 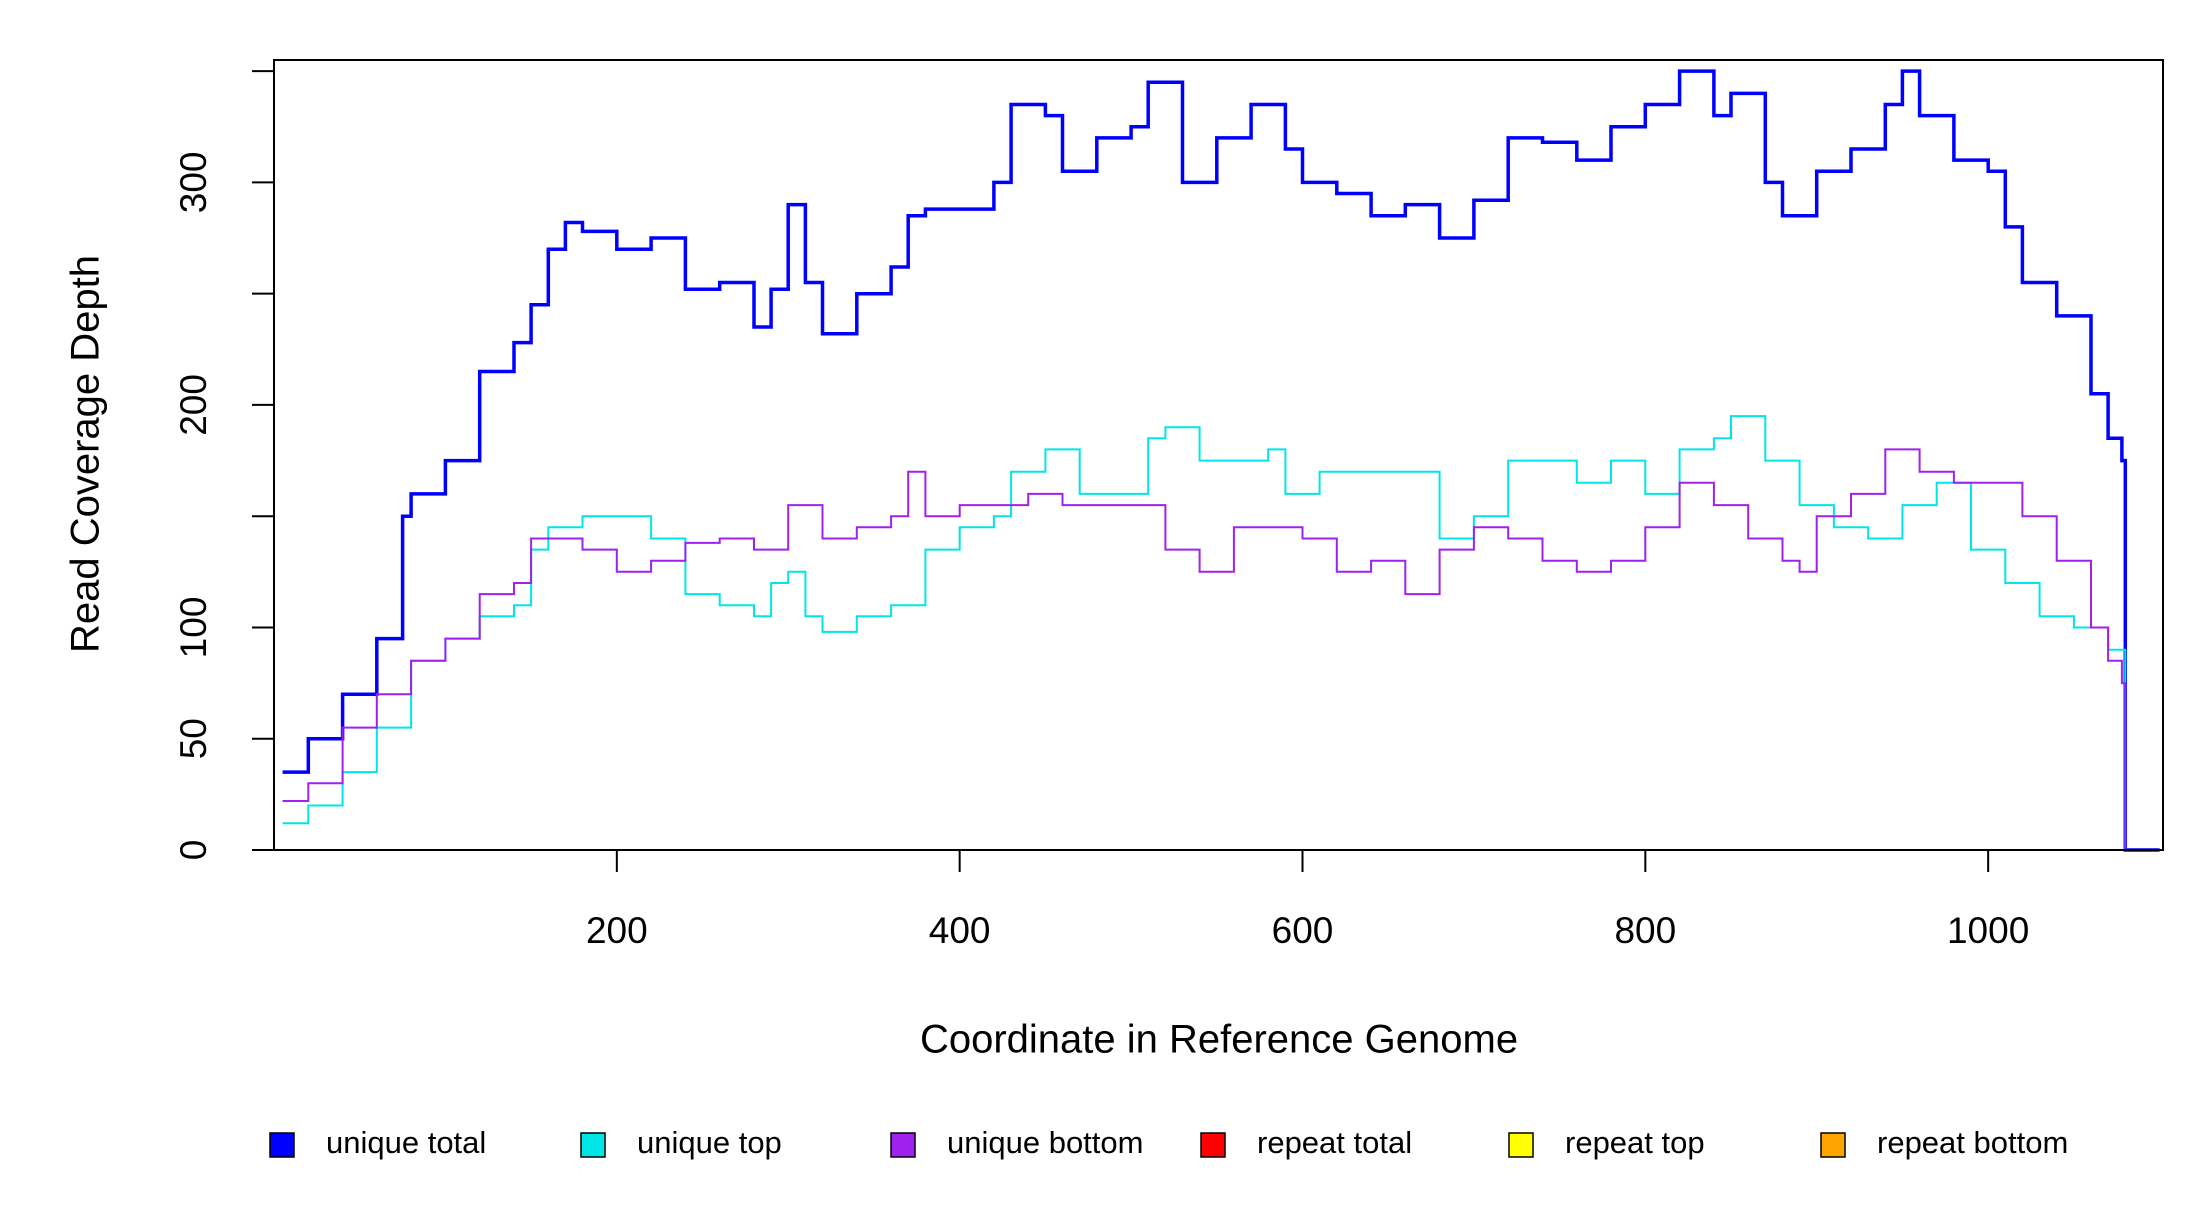 What do you see at coordinates (1645, 930) in the screenshot?
I see `x-tick-label: 800` at bounding box center [1645, 930].